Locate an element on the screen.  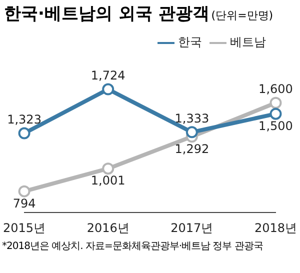
data-label: 1,333 is located at coordinates (192, 118).